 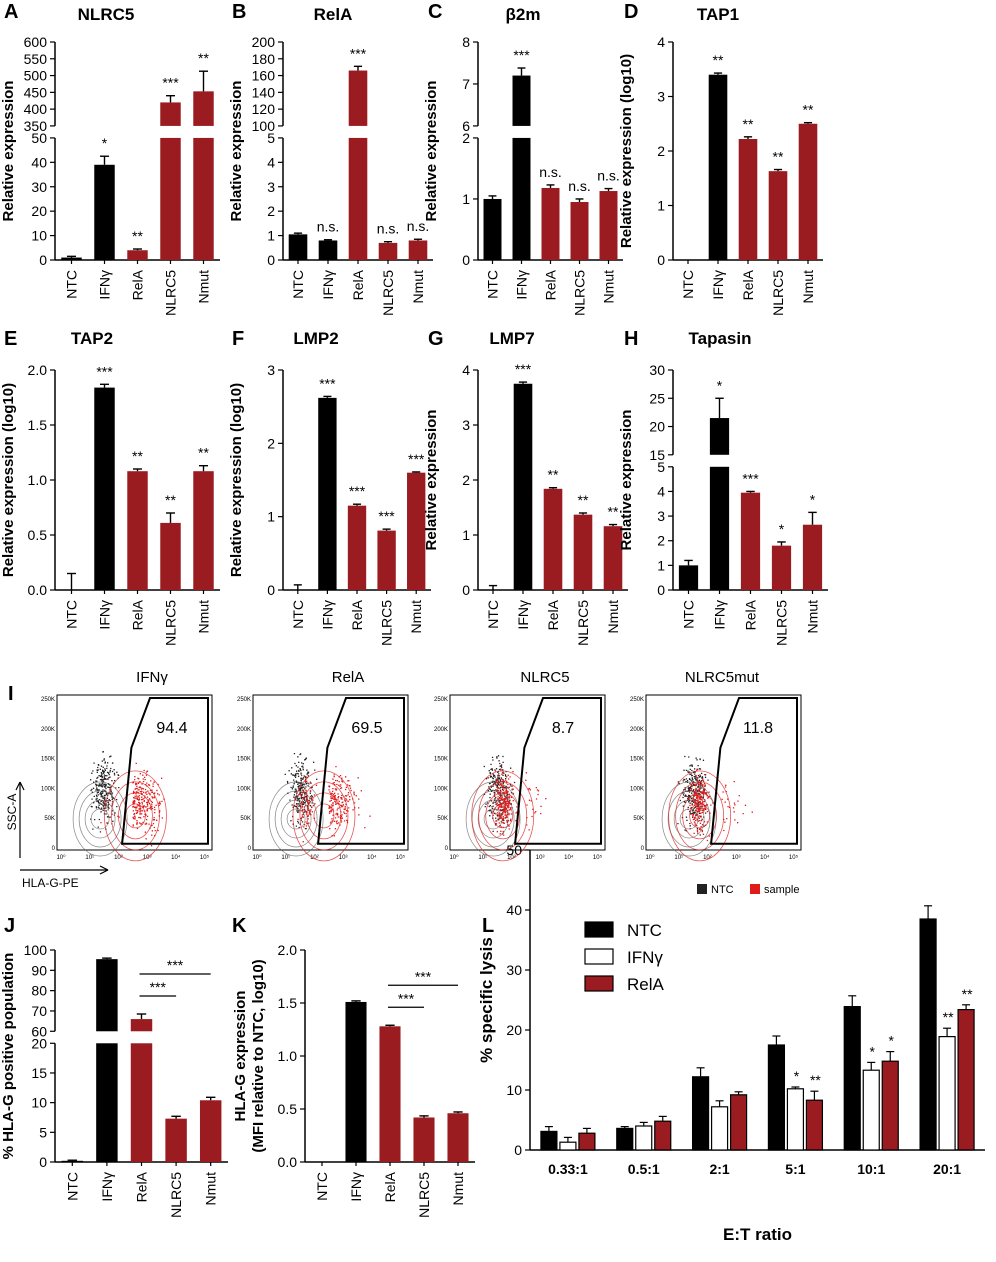 I want to click on panel-title-B: RelA, so click(x=333, y=14).